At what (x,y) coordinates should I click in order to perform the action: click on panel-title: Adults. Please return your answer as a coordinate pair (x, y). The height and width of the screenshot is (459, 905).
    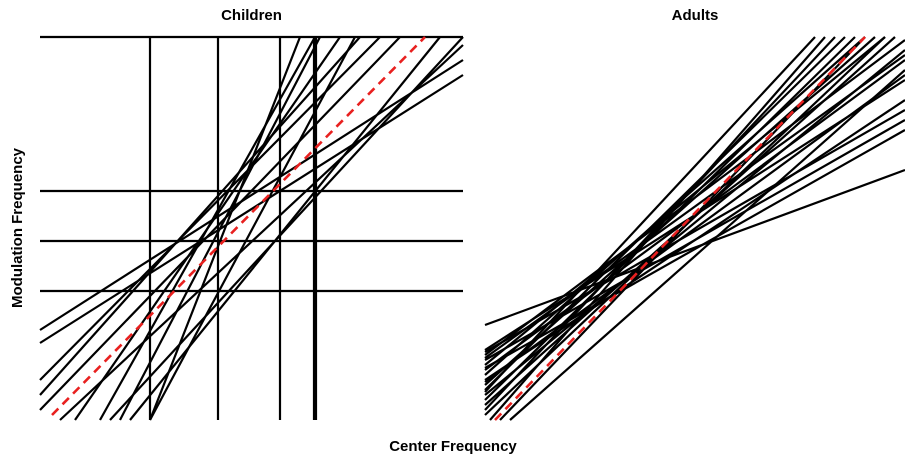
    Looking at the image, I should click on (695, 15).